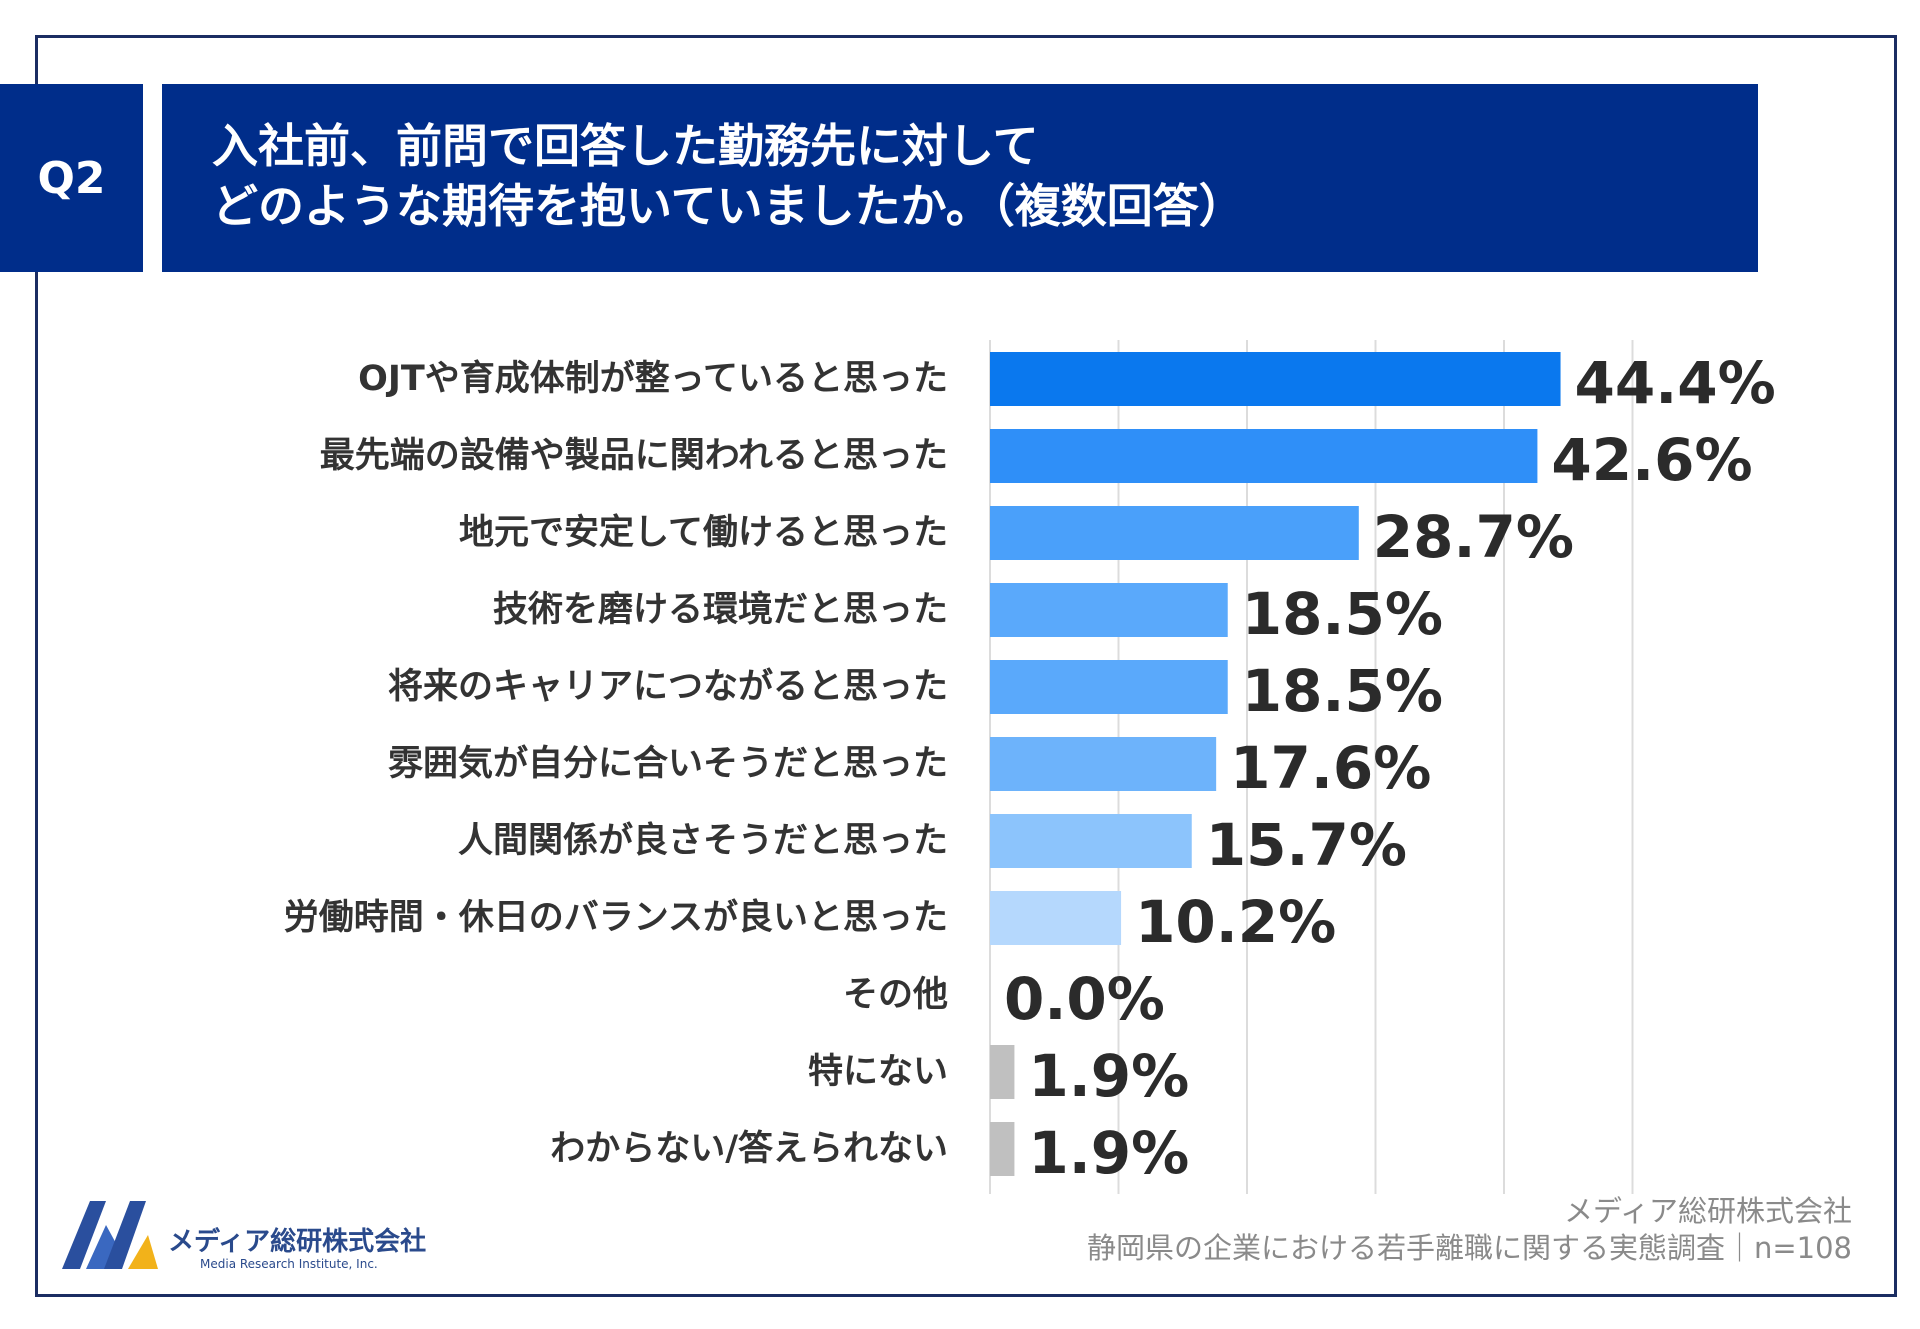 This screenshot has width=1920, height=1329. Describe the element at coordinates (1473, 537) in the screenshot. I see `value-label: 28.7%` at that location.